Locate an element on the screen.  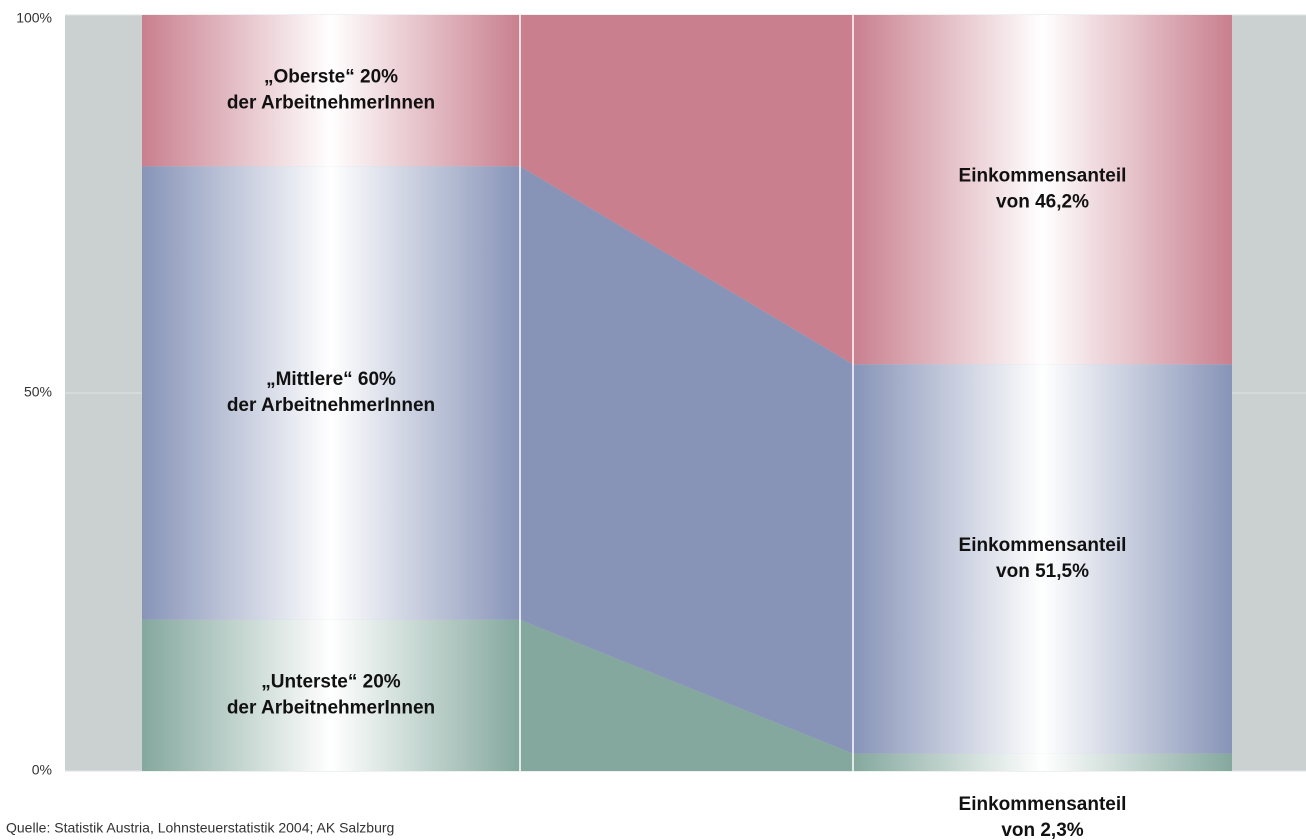
data-label: „Mittlere“ 60% is located at coordinates (331, 379).